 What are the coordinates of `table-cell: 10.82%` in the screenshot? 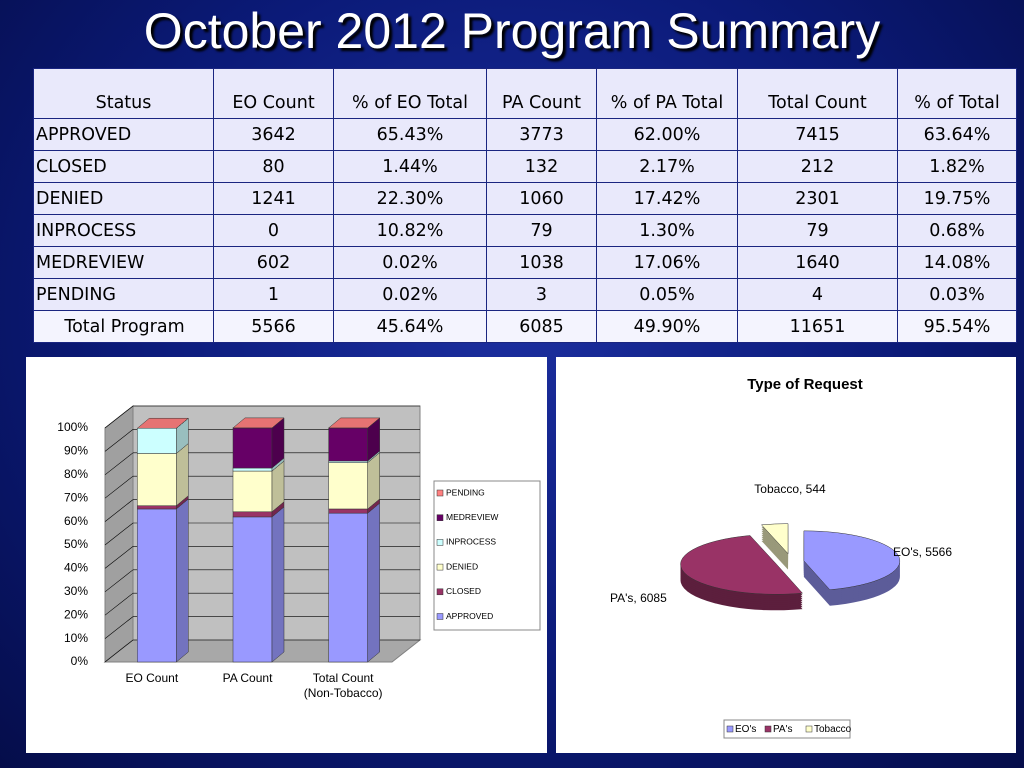 It's located at (410, 230).